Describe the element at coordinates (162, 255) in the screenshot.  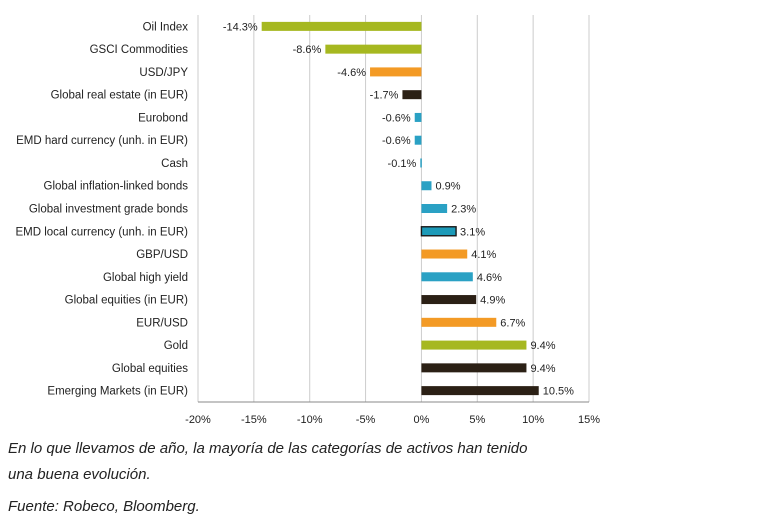
I see `category-label: GBP/USD` at that location.